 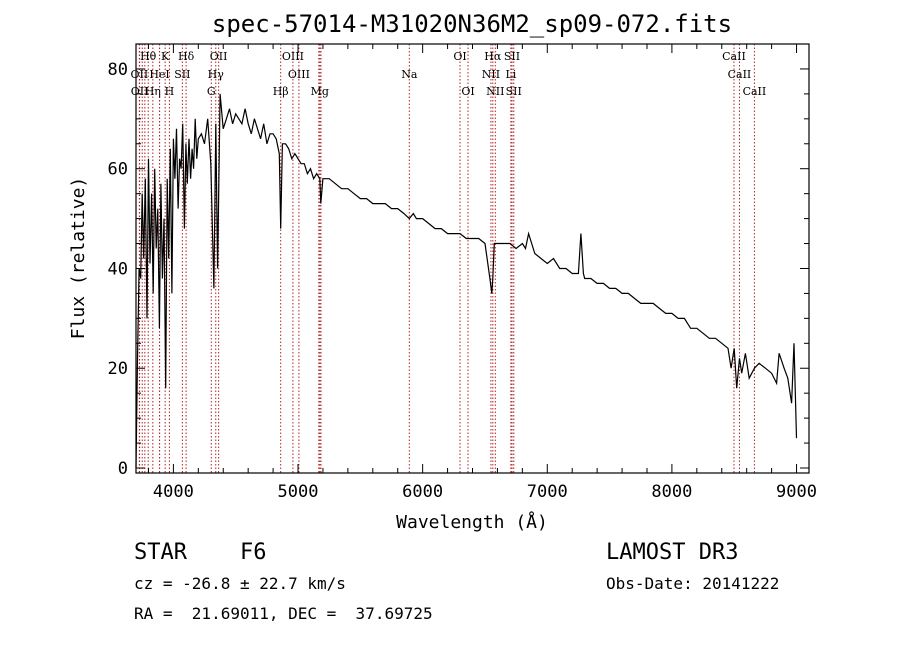 I want to click on line-marker-label: Hγ, so click(x=216, y=74).